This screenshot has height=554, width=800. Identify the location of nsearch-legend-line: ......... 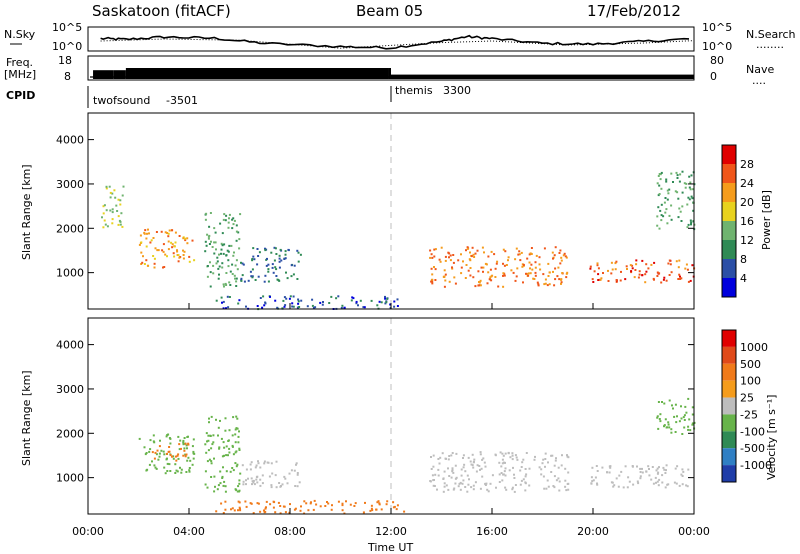
(770, 44).